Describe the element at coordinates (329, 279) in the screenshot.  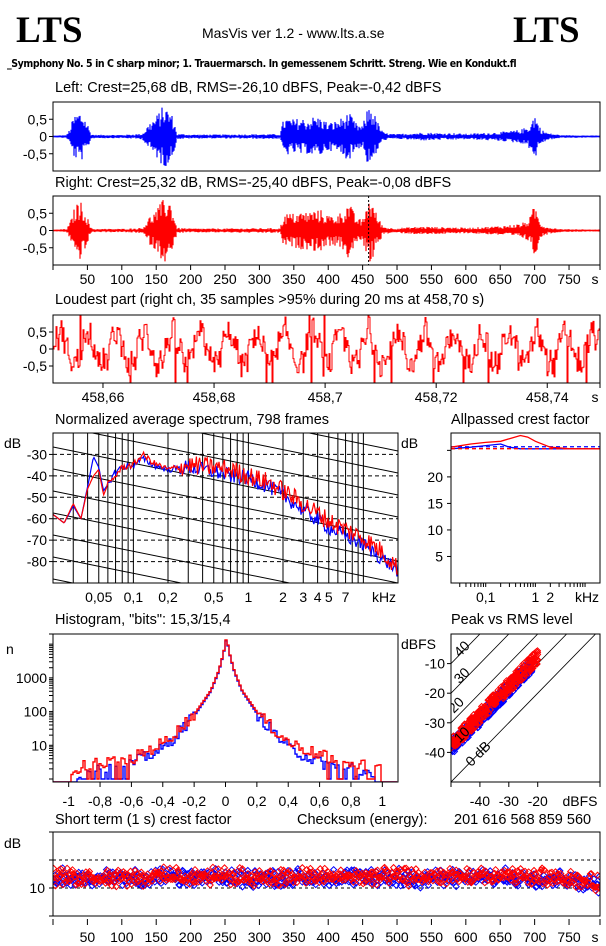
I see `right-waveform-xtick-label: 400` at that location.